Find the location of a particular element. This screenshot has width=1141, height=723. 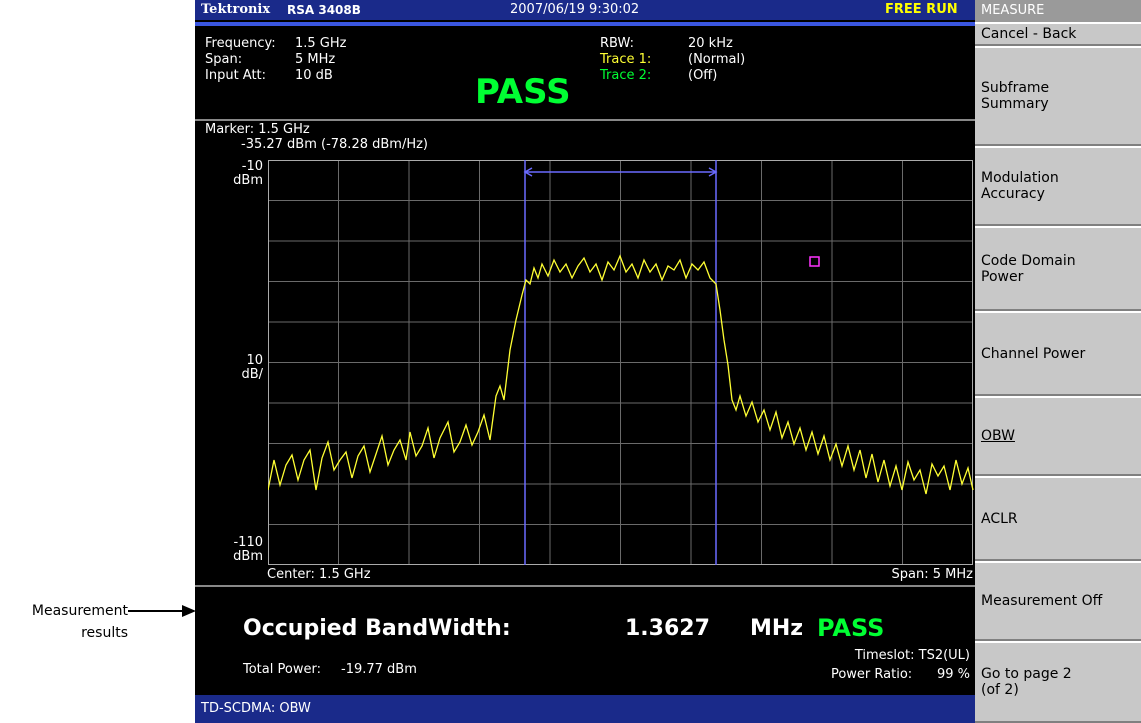

model: RSA 3408B is located at coordinates (324, 10).